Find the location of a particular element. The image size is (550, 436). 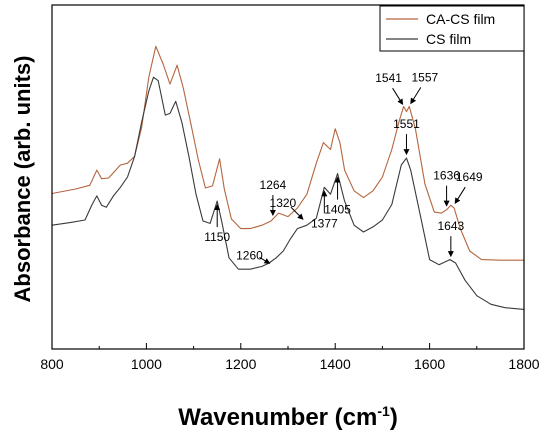

x-axis-title-main: Wavenumber (cm is located at coordinates (277, 417).